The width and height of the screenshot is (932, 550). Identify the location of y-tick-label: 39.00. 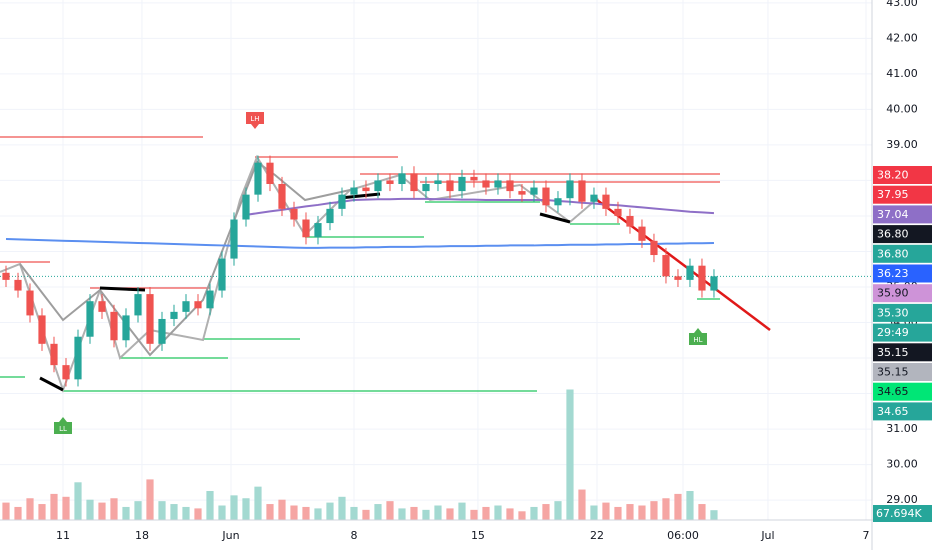
(902, 144).